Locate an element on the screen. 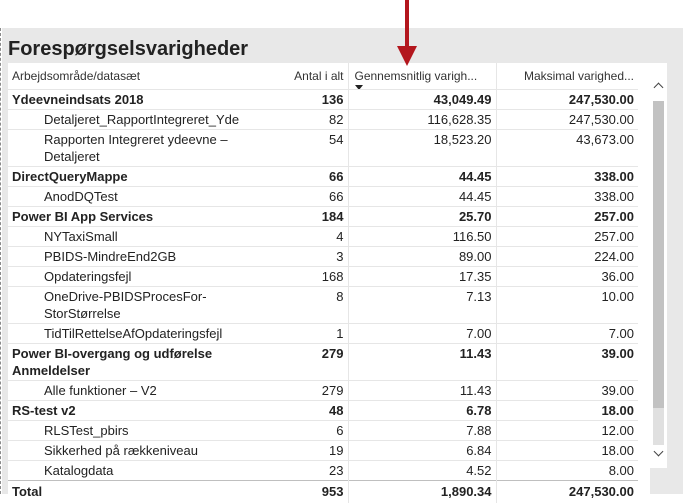  row-count: 8 is located at coordinates (314, 305).